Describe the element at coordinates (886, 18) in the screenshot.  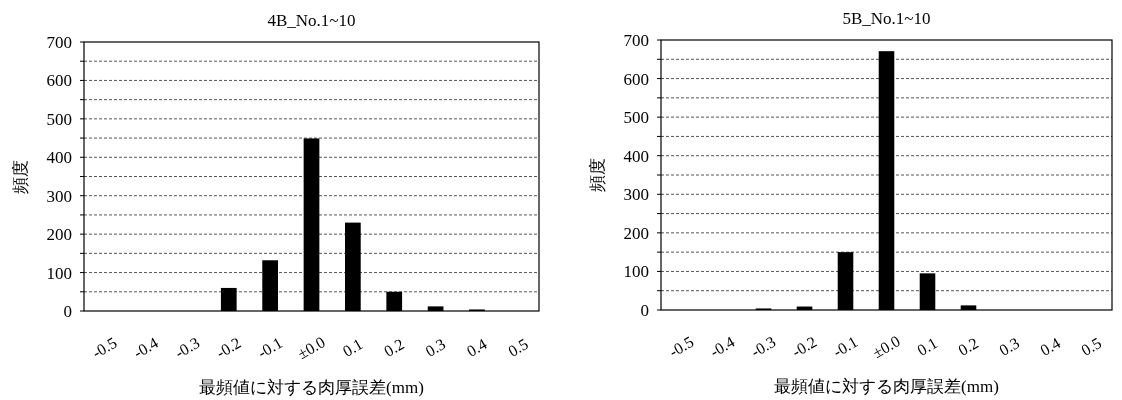
I see `chart-title: 5B_No.1~10` at that location.